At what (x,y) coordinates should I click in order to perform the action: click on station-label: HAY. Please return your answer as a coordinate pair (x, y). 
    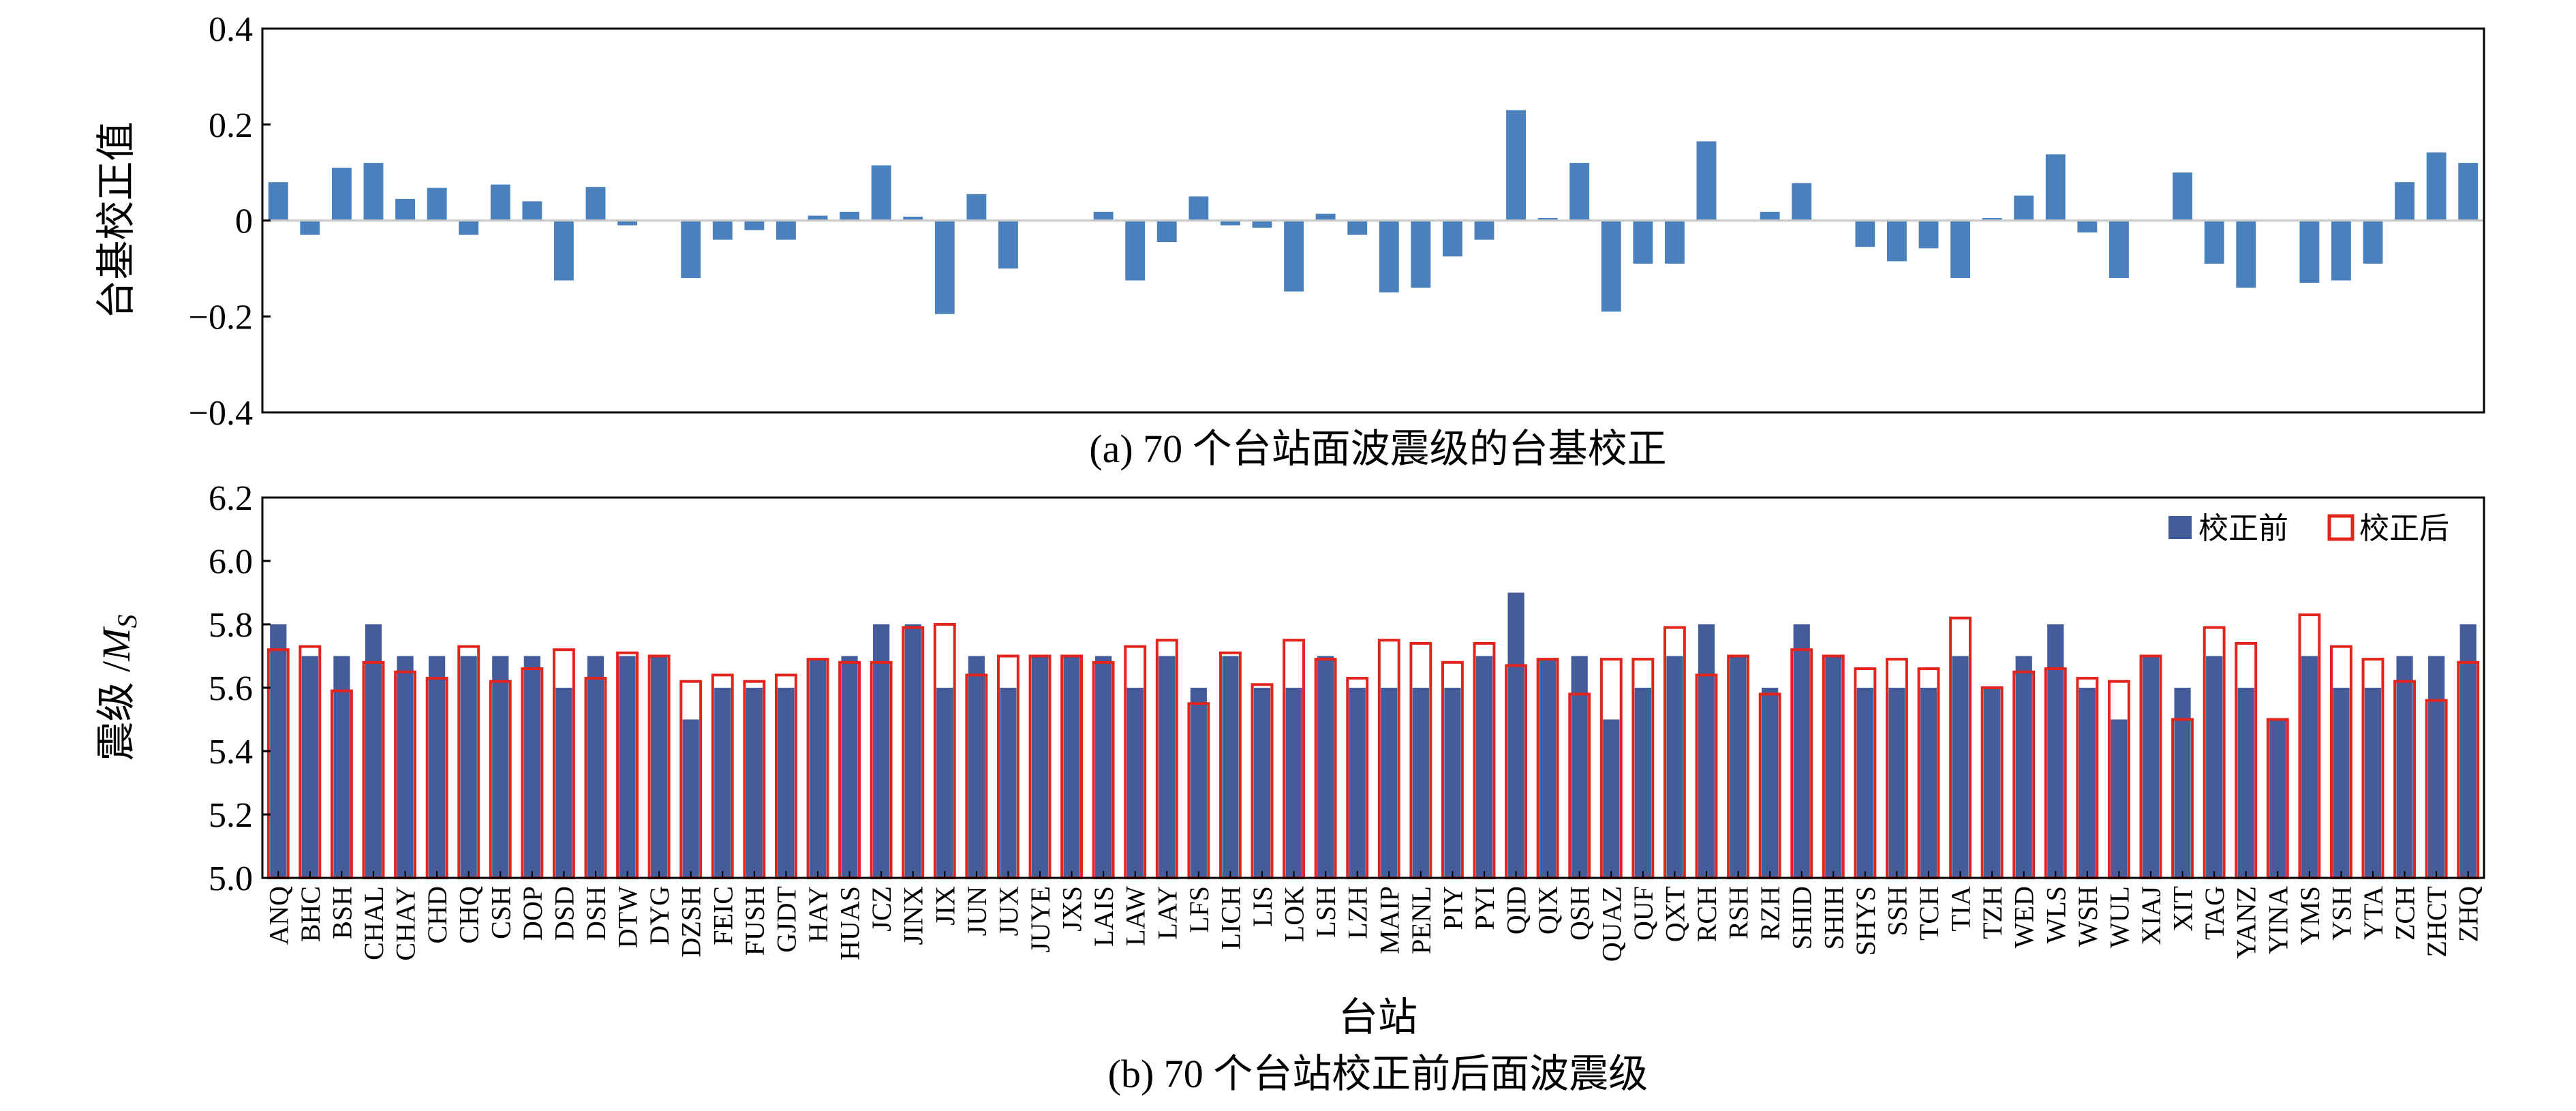
    Looking at the image, I should click on (818, 914).